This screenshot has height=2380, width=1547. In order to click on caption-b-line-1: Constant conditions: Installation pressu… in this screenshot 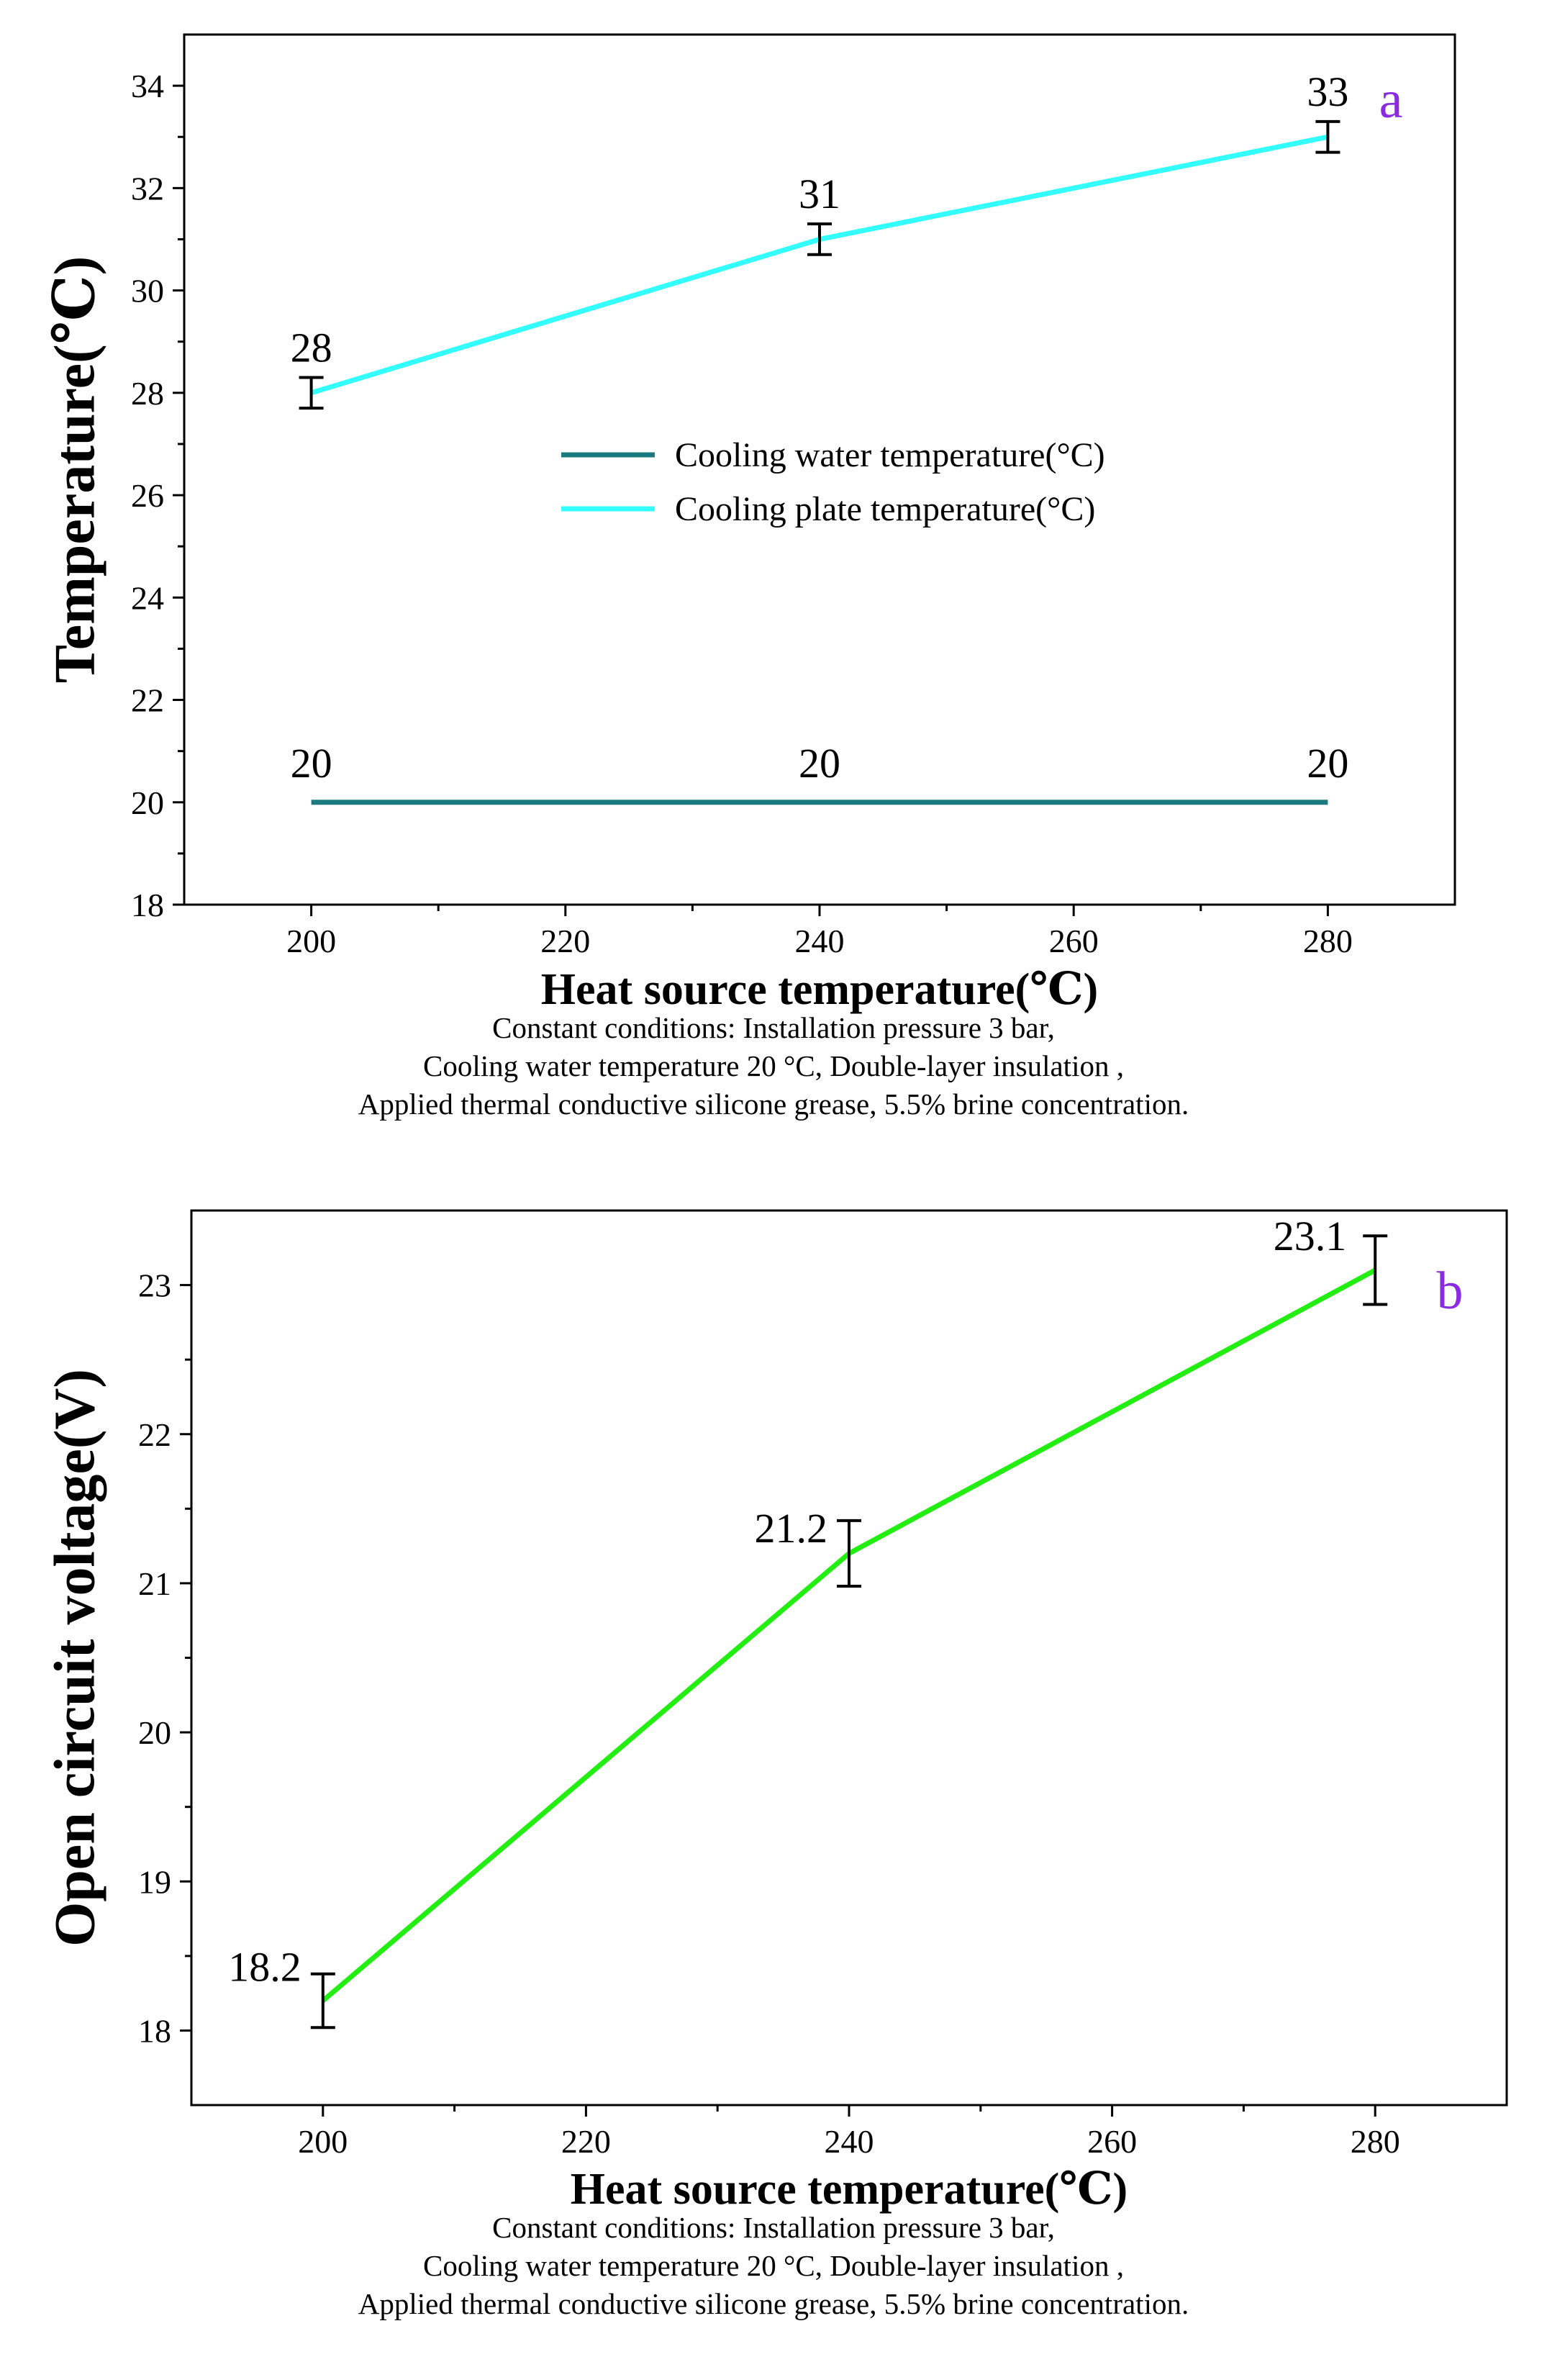, I will do `click(773, 2227)`.